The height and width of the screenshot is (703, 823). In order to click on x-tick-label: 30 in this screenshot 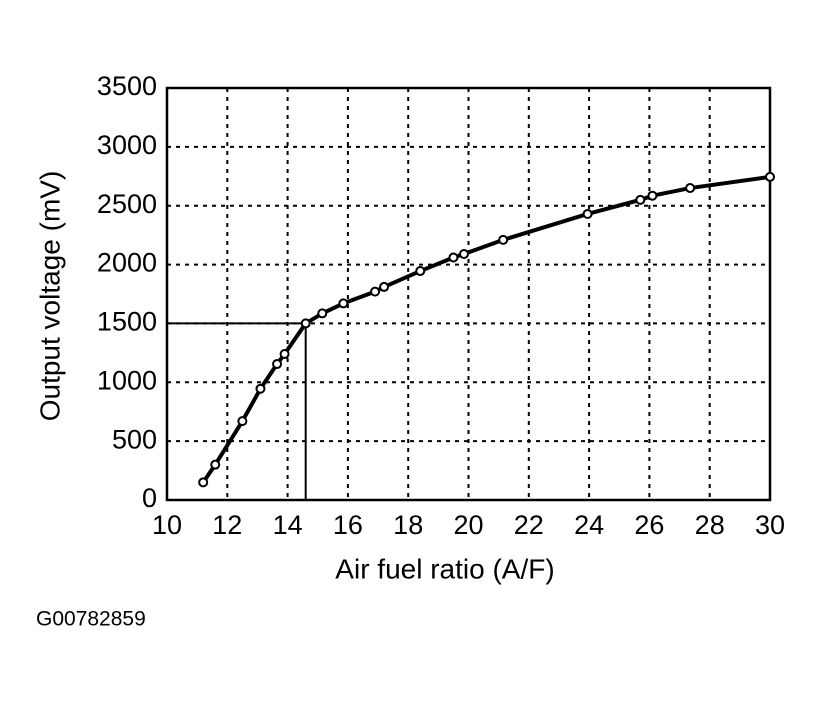, I will do `click(770, 525)`.